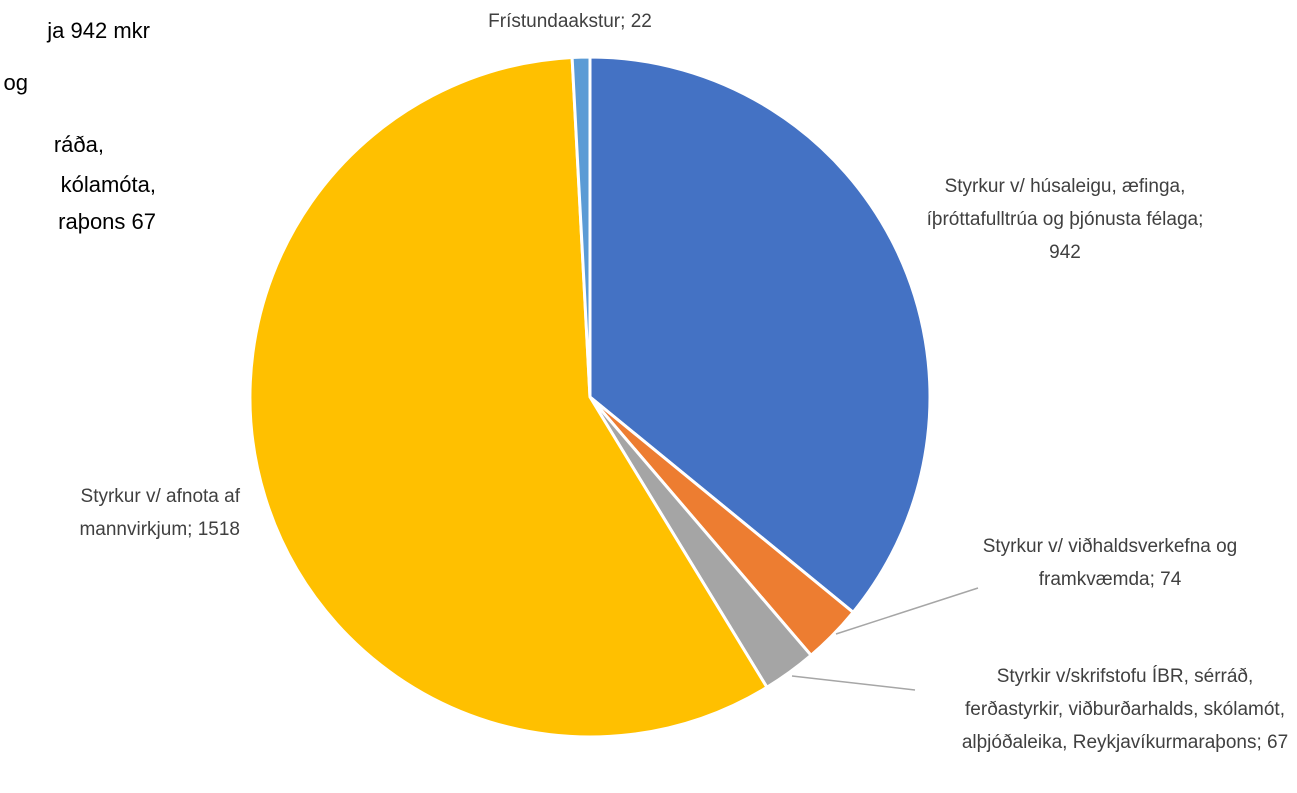 Image resolution: width=1297 pixels, height=793 pixels. What do you see at coordinates (159, 513) in the screenshot?
I see `label-name: Styrkur v/ afnota af mannvirkjum;` at bounding box center [159, 513].